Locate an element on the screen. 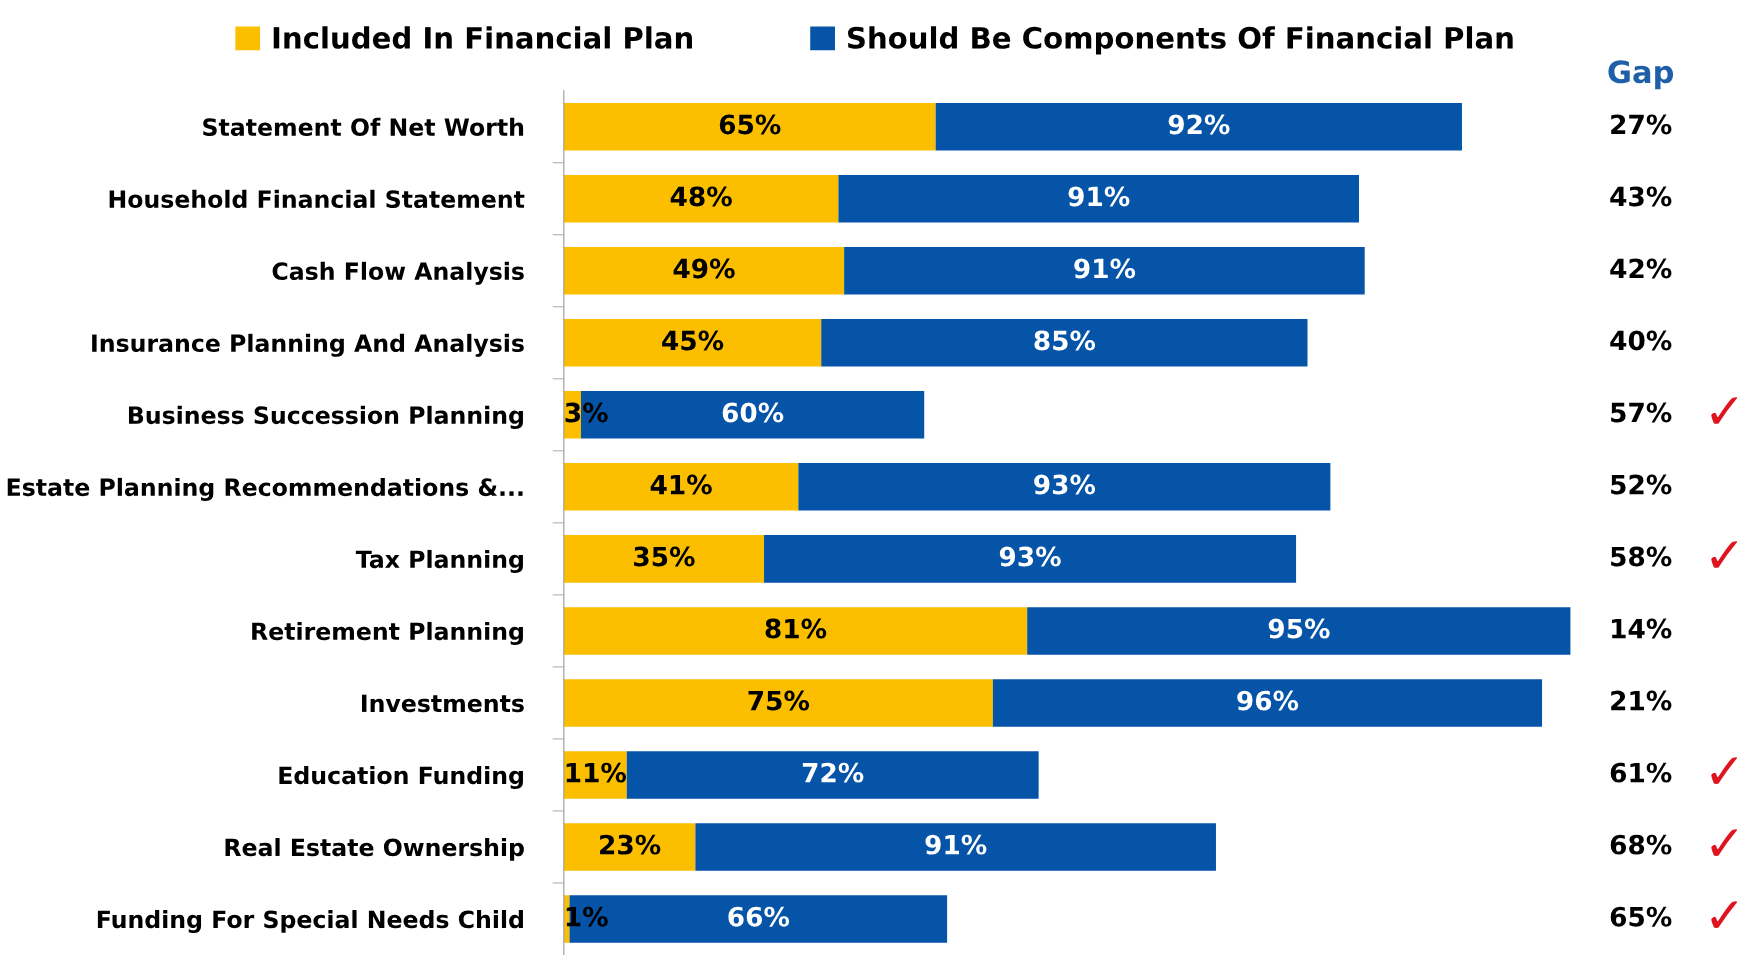 Image resolution: width=1751 pixels, height=955 pixels. text: 58% ✓ is located at coordinates (1674, 554).